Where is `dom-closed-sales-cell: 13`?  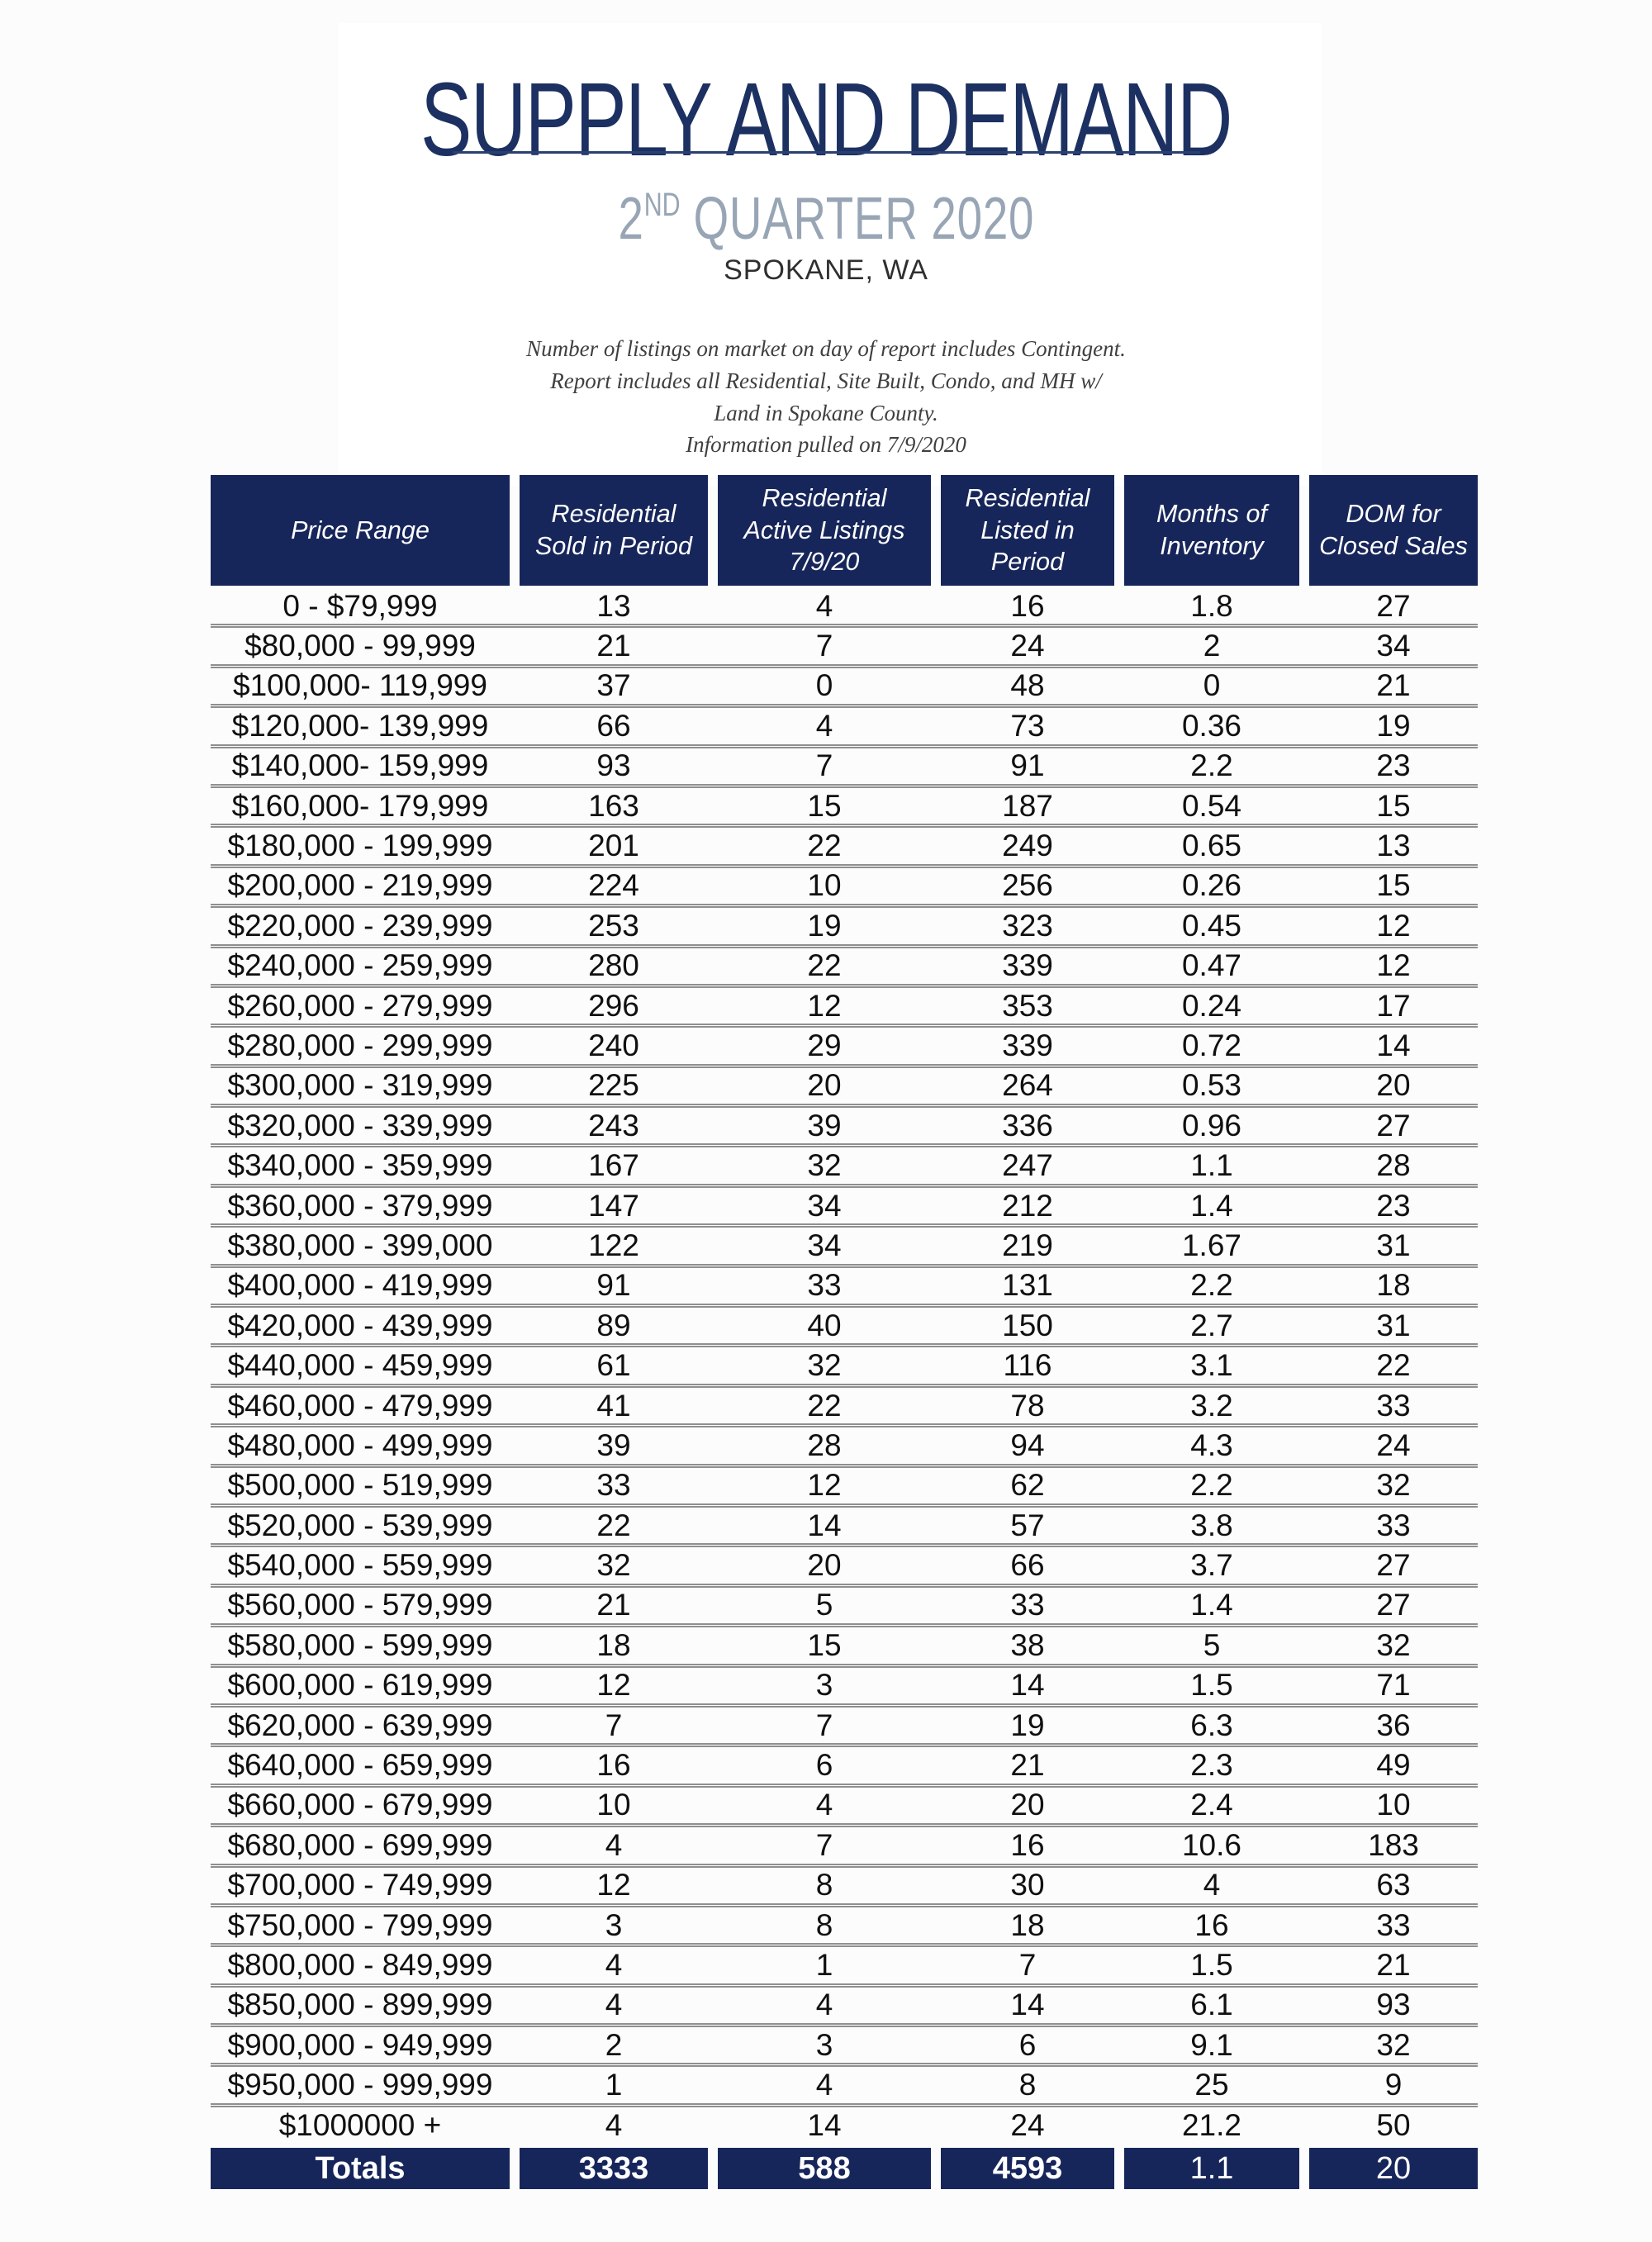
dom-closed-sales-cell: 13 is located at coordinates (1393, 846).